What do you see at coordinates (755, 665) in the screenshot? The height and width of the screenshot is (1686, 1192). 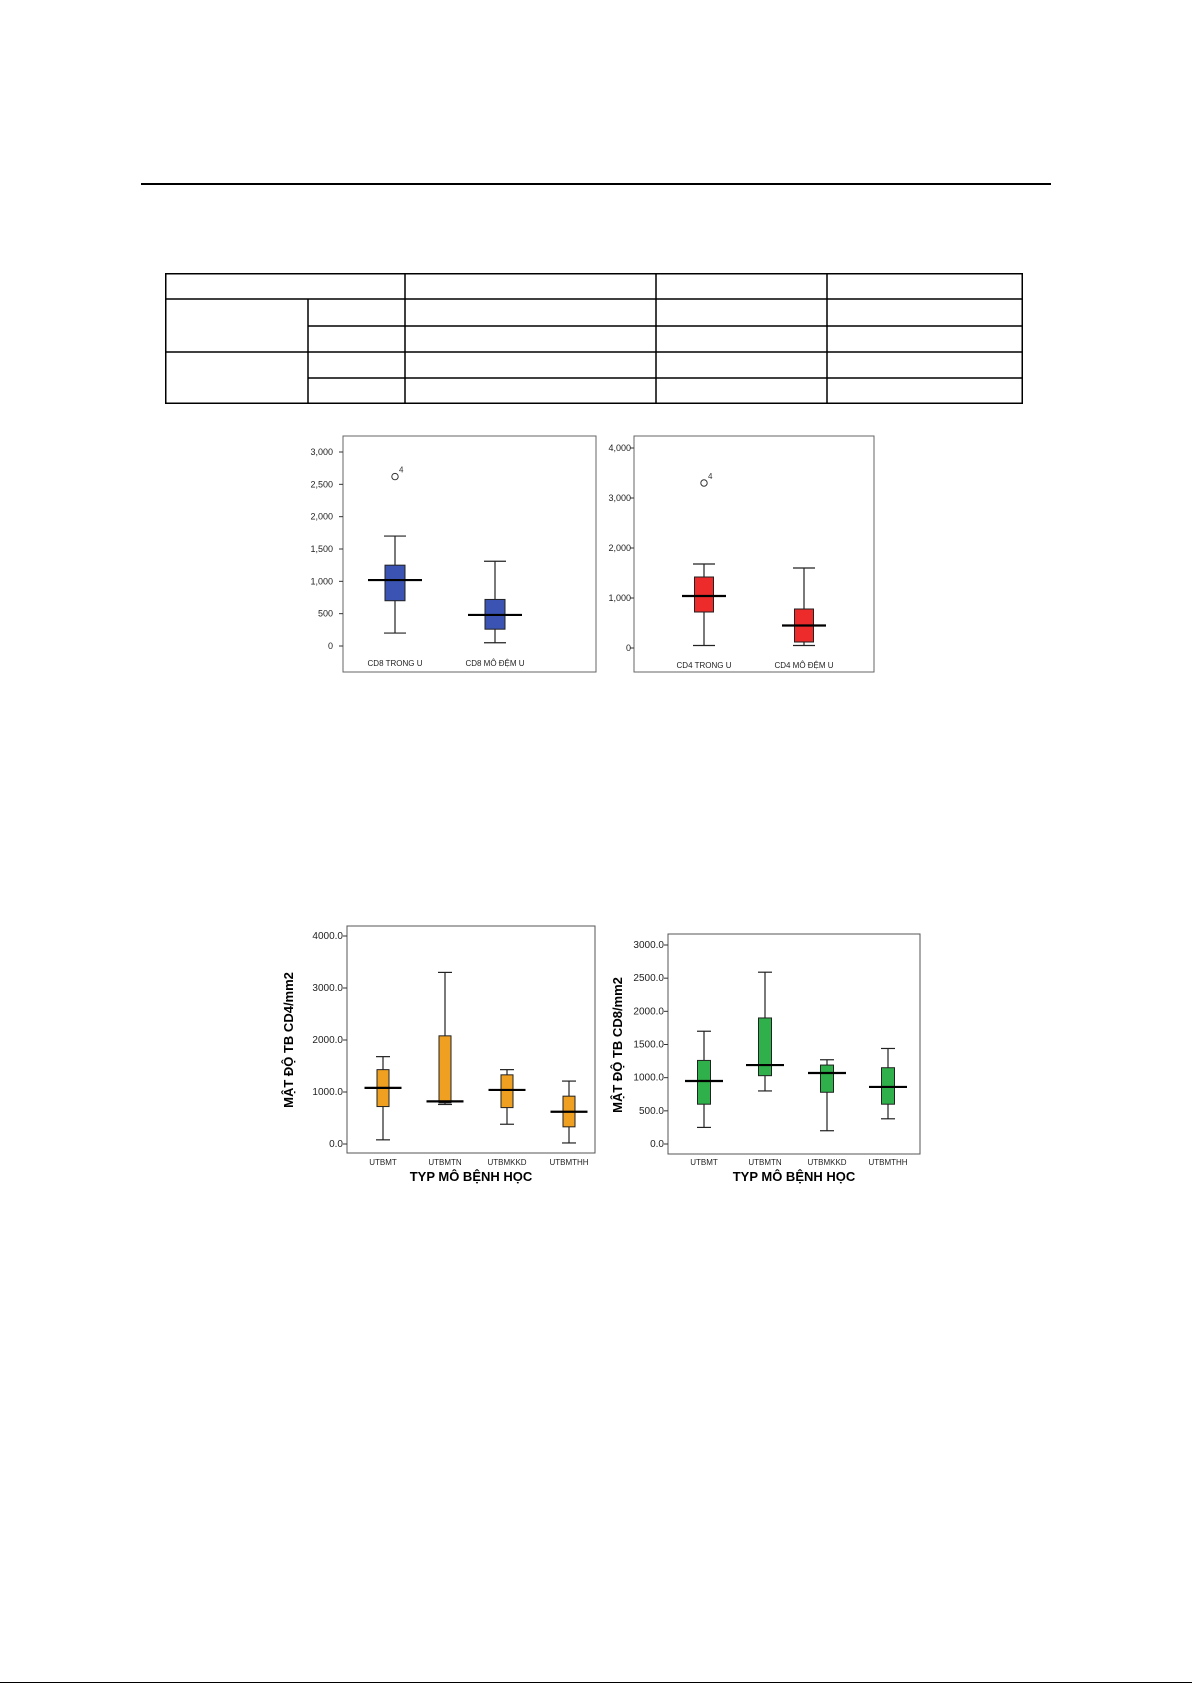 I see `x-axis-labels: CD4 TRONG U CD4 MÔ ĐỆM U` at bounding box center [755, 665].